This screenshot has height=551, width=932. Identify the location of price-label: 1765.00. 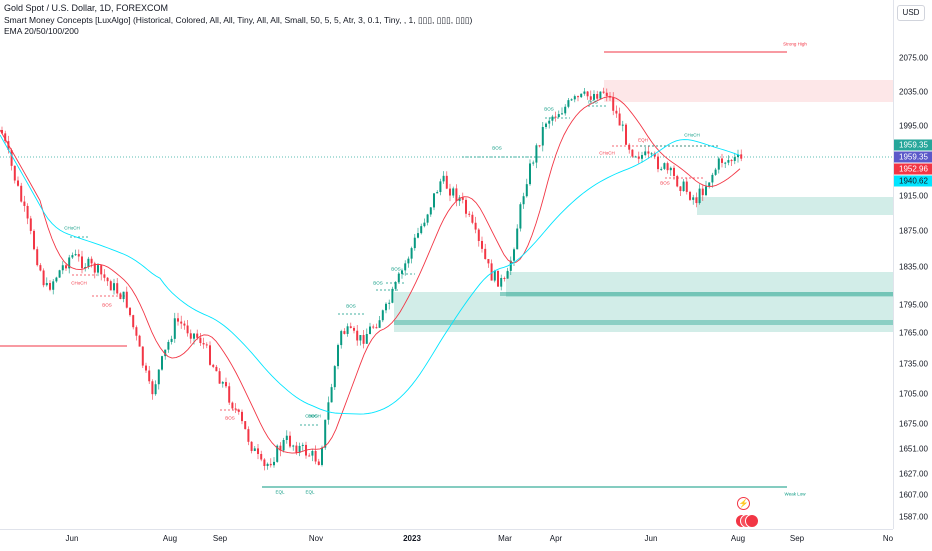
(913, 333).